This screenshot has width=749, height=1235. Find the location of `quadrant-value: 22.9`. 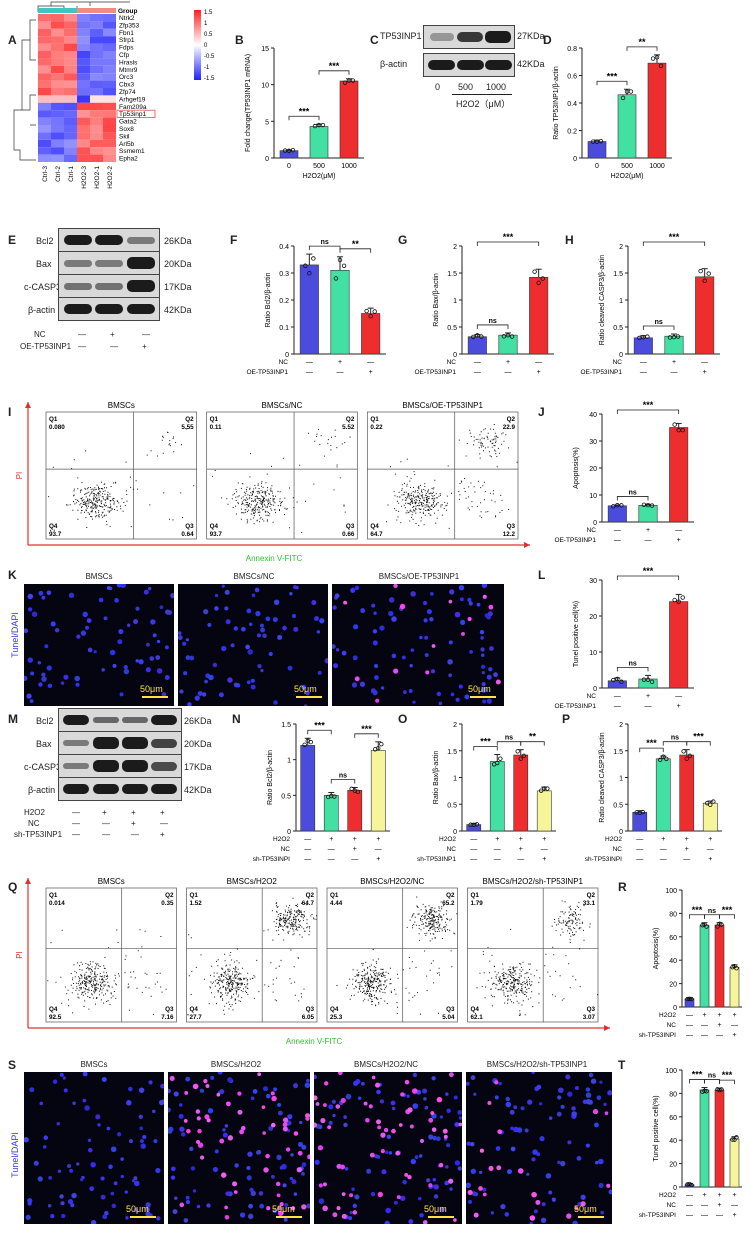

quadrant-value: 22.9 is located at coordinates (509, 427).